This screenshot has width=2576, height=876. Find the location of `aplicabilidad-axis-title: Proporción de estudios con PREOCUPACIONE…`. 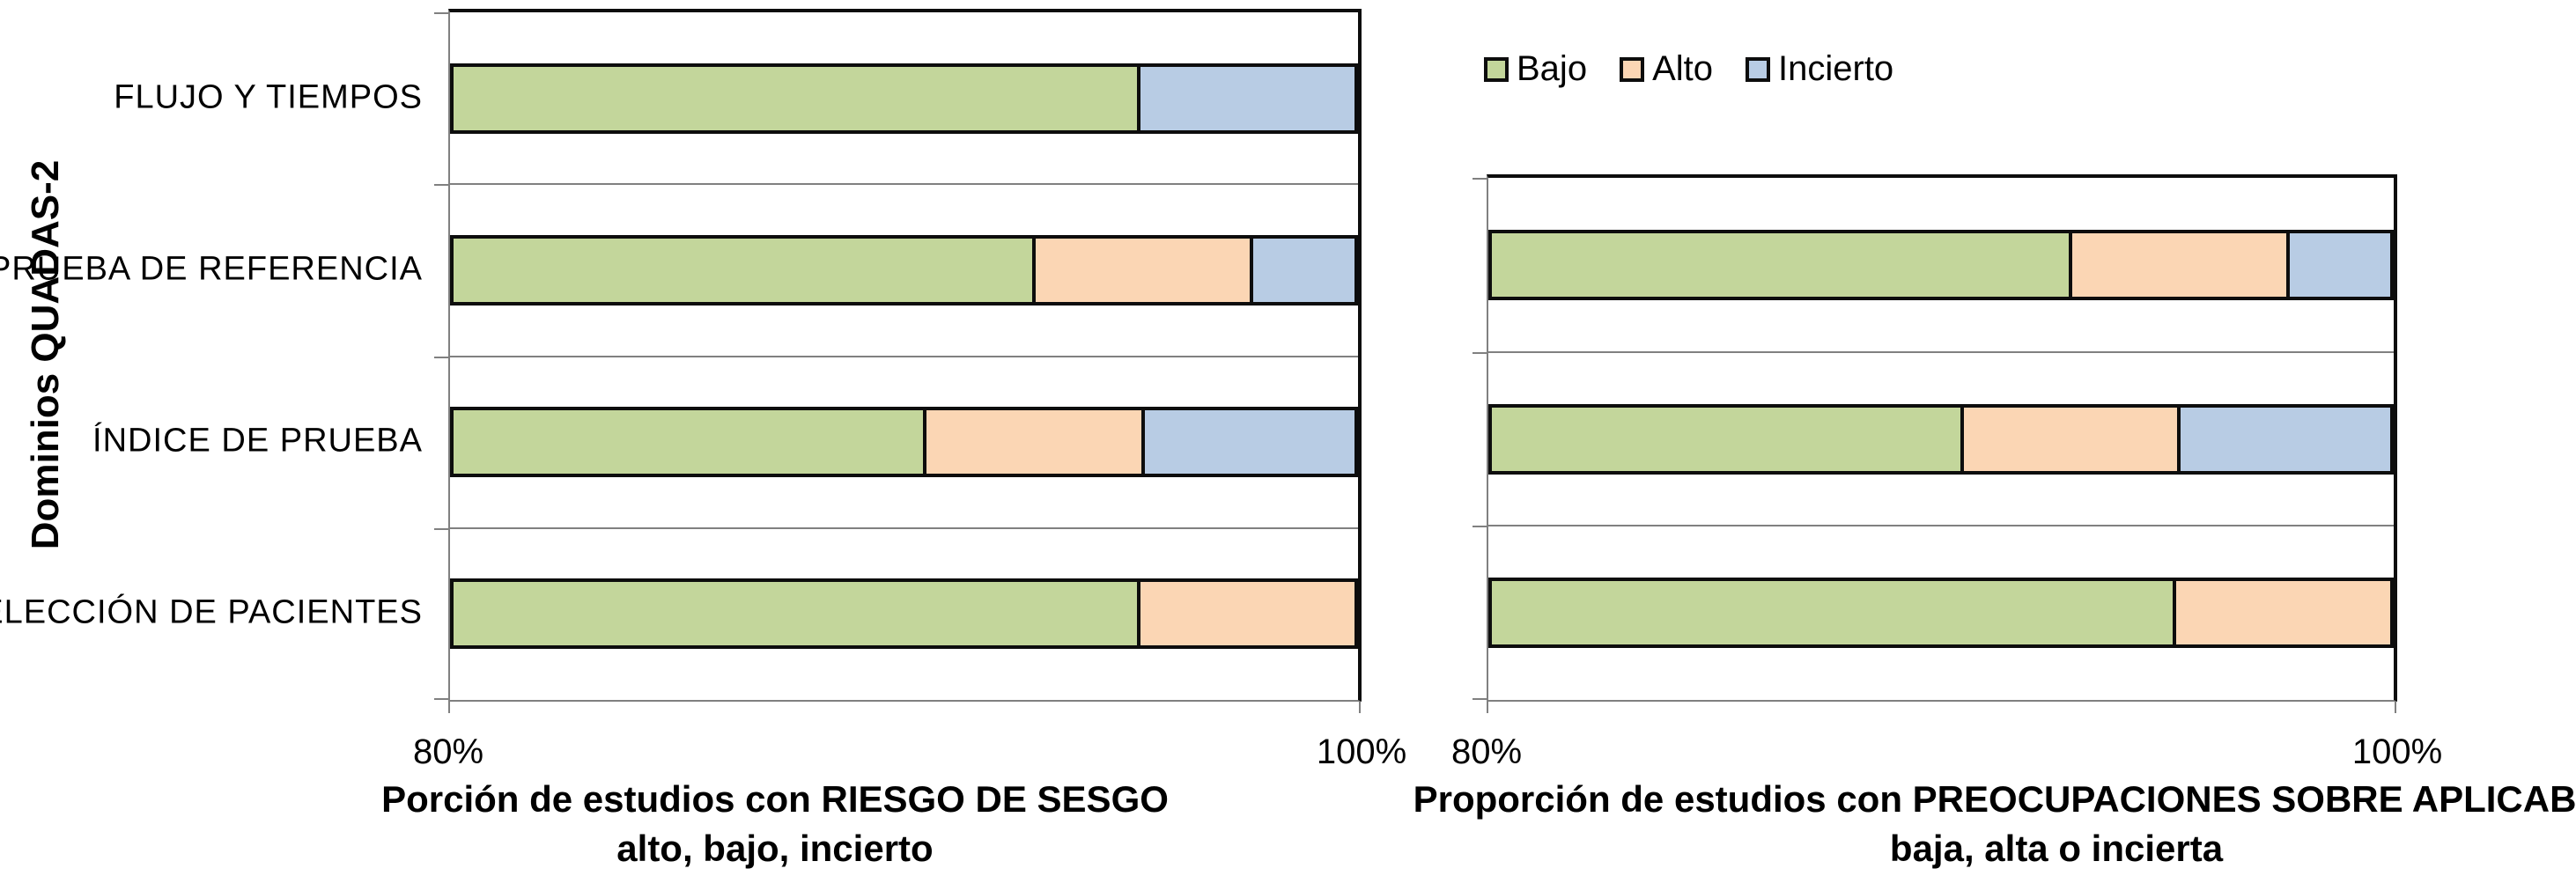

aplicabilidad-axis-title: Proporción de estudios con PREOCUPACIONE… is located at coordinates (1994, 824).